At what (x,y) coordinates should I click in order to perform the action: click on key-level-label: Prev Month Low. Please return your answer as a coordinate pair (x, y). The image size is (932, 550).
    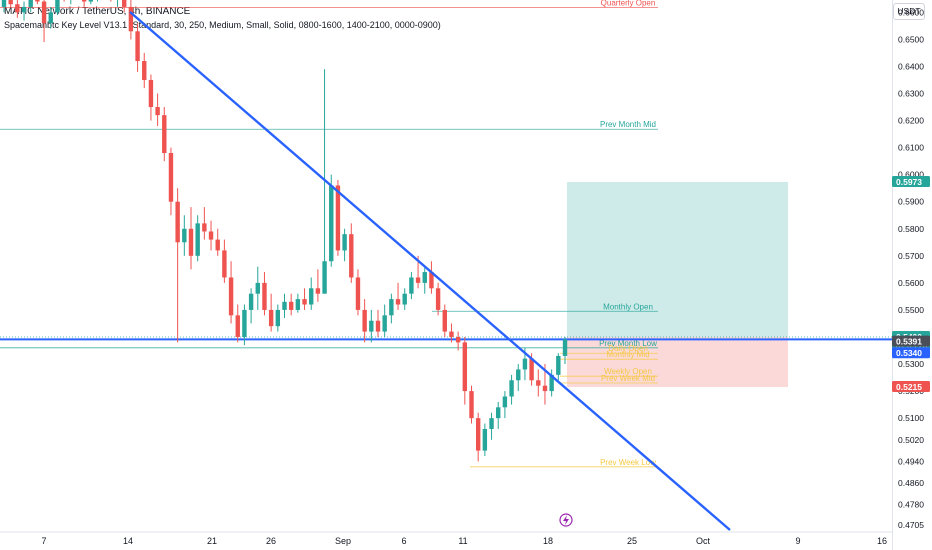
    Looking at the image, I should click on (628, 343).